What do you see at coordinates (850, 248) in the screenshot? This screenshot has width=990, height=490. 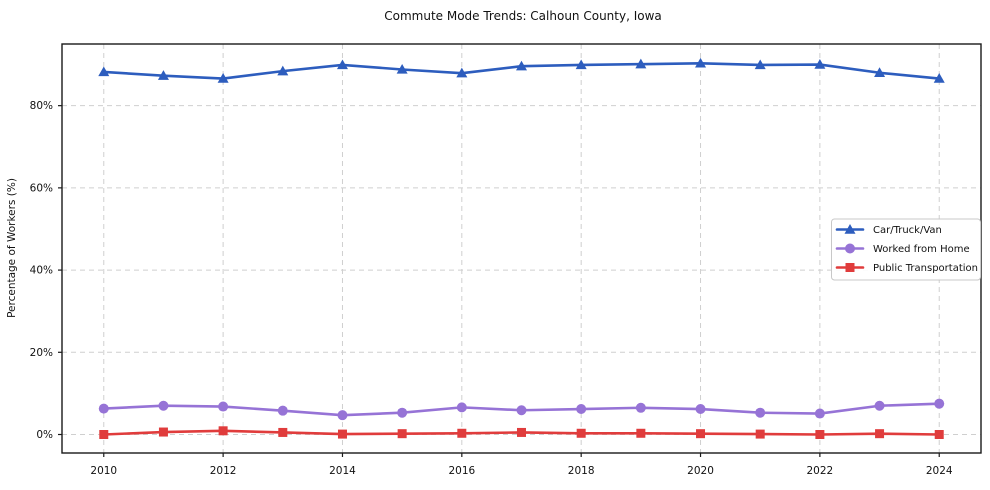 I see `legend-marker-worked-from-home` at bounding box center [850, 248].